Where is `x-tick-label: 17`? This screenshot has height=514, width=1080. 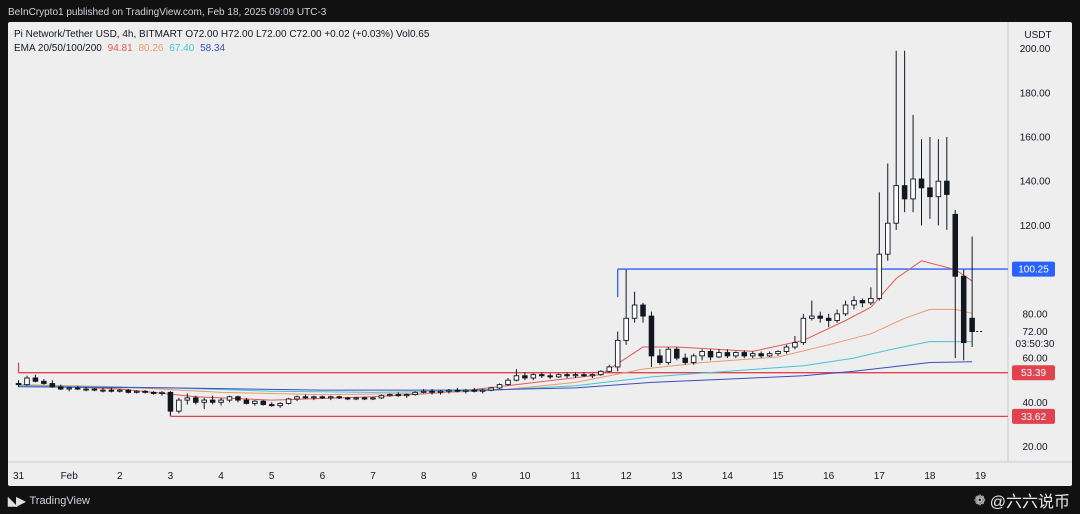
x-tick-label: 17 is located at coordinates (880, 476).